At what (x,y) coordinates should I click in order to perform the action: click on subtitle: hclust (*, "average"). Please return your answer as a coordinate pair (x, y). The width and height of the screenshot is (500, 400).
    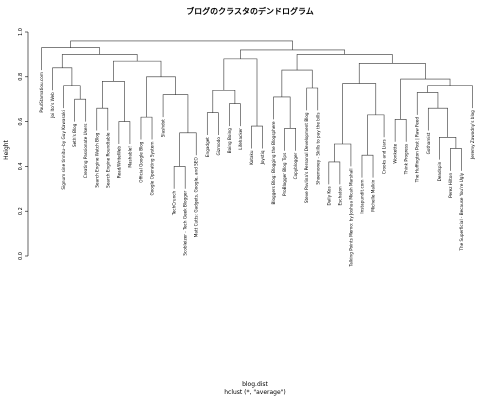
    Looking at the image, I should click on (255, 392).